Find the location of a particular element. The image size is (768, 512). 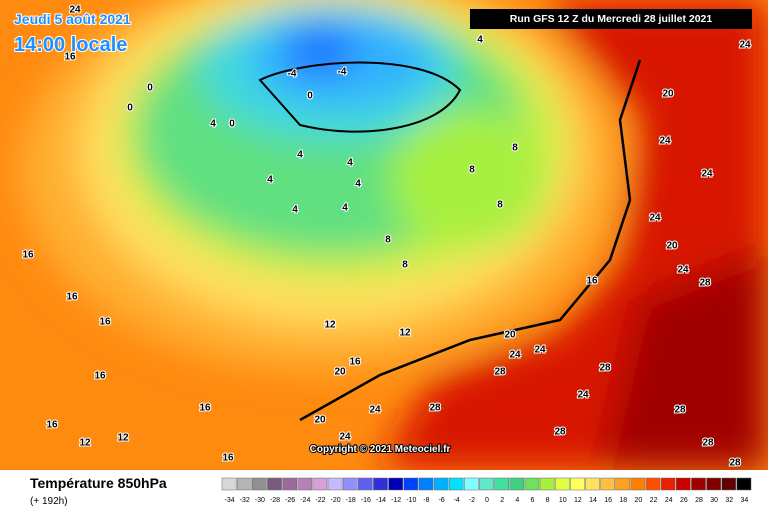

scale-label: -32 is located at coordinates (245, 500).